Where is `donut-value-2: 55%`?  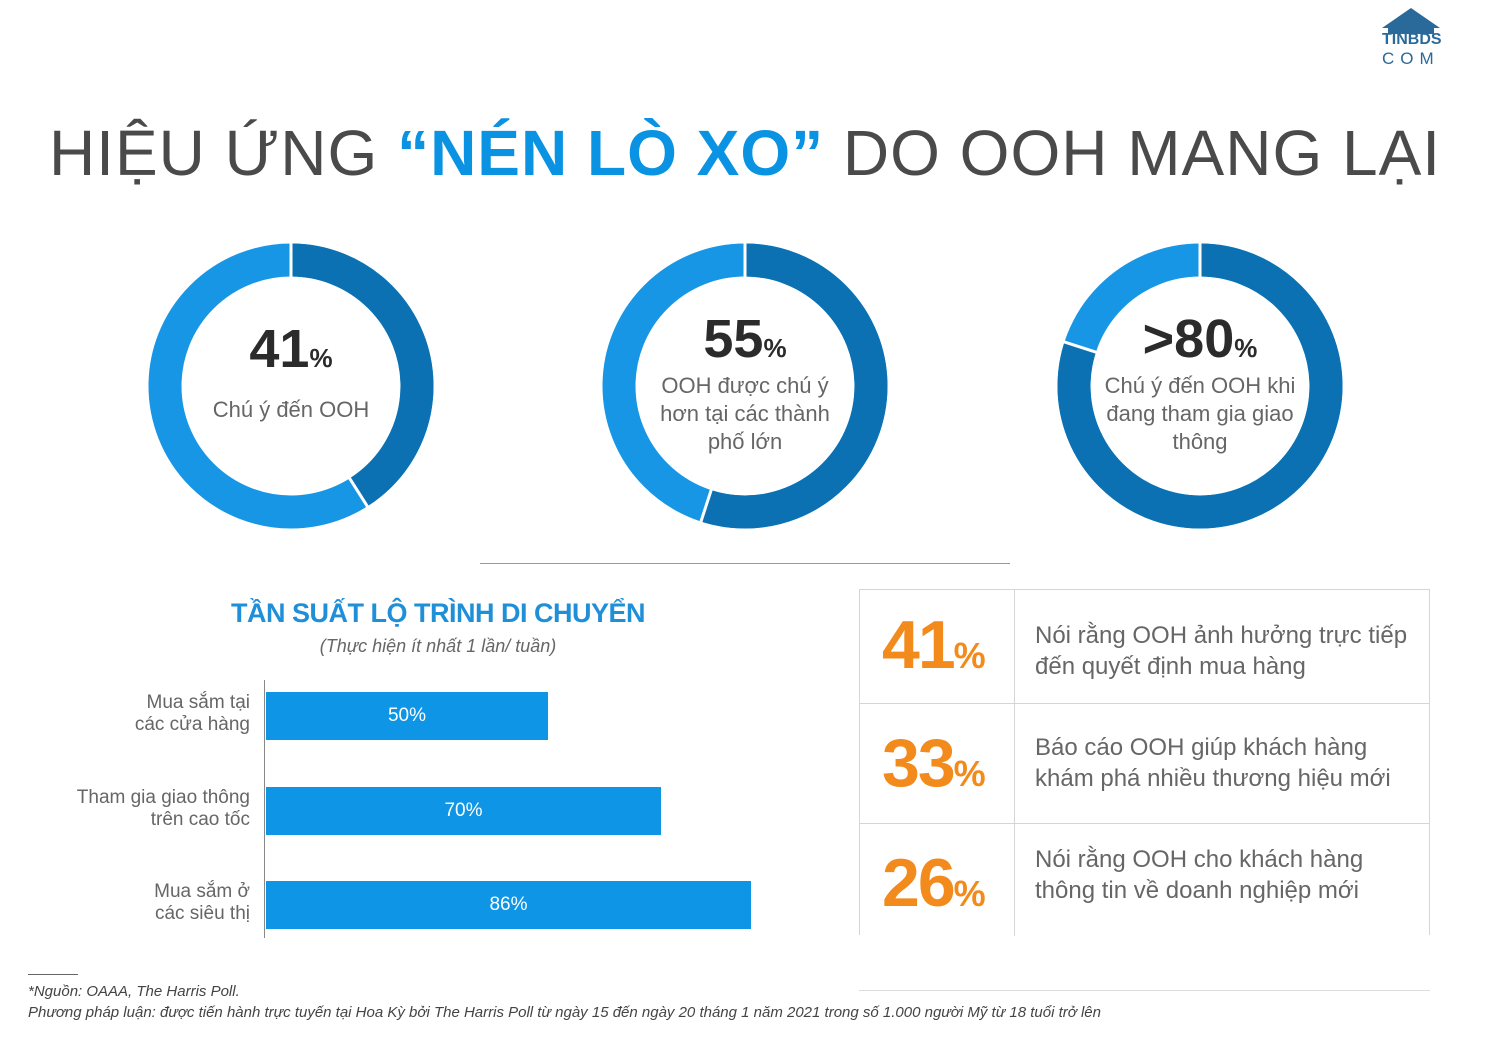 donut-value-2: 55% is located at coordinates (745, 339).